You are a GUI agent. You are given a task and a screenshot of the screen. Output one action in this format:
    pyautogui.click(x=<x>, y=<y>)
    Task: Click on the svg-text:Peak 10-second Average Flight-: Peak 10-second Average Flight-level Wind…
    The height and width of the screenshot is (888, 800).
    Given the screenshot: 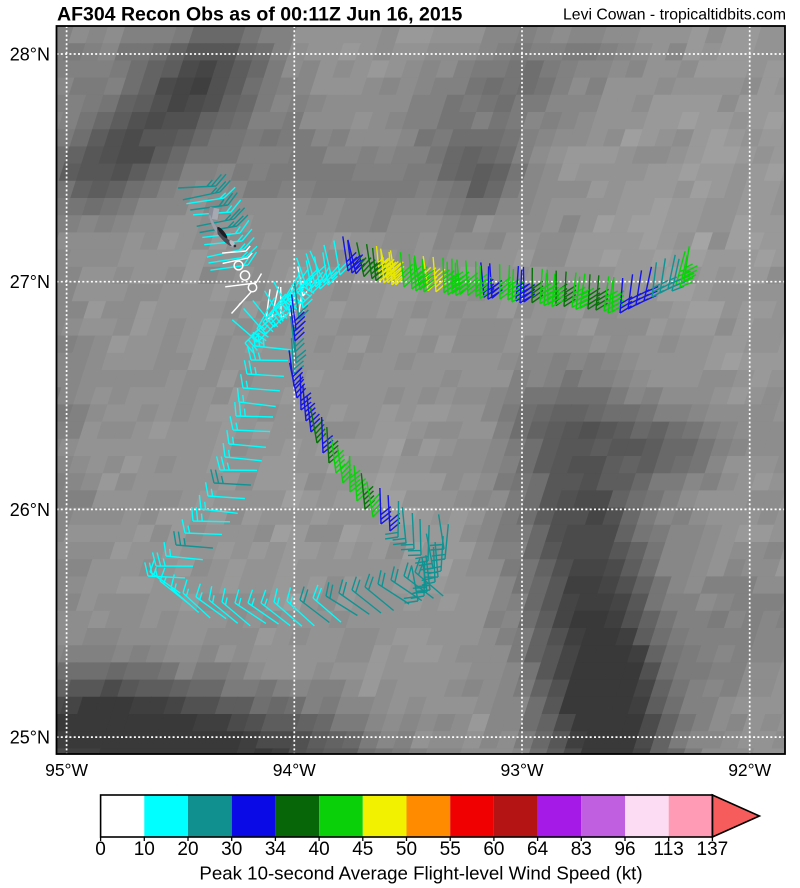 What is the action you would take?
    pyautogui.click(x=420, y=873)
    